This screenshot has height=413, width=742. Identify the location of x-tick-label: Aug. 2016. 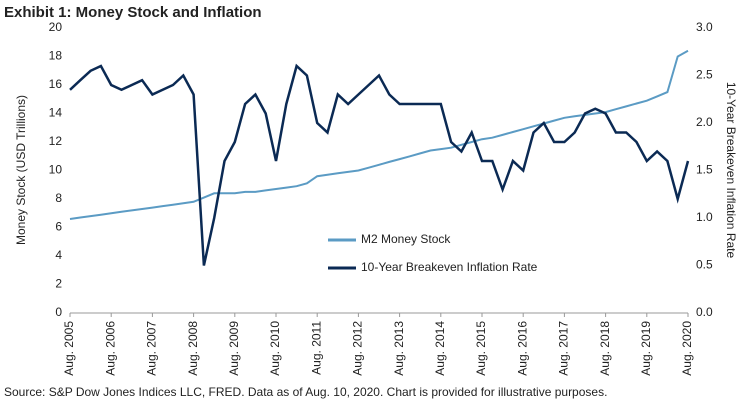
(522, 348).